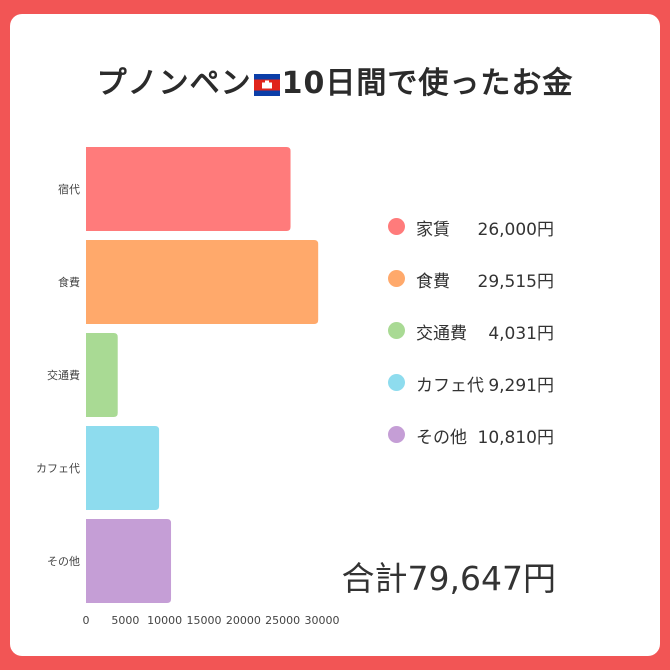 Image resolution: width=670 pixels, height=670 pixels. What do you see at coordinates (427, 83) in the screenshot?
I see `title-text-after-flag: 10日間で使ったお金` at bounding box center [427, 83].